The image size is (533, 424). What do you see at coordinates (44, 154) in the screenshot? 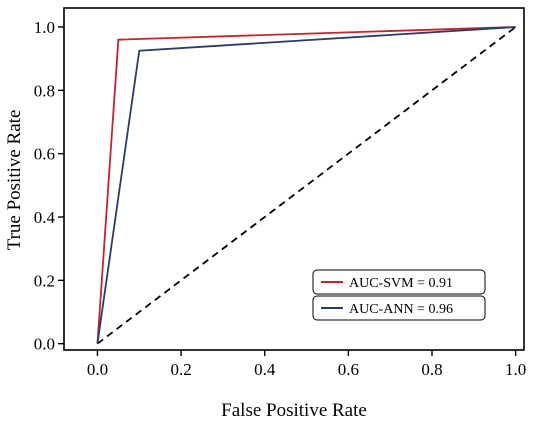
I see `y-tick-label: 0.6` at bounding box center [44, 154].